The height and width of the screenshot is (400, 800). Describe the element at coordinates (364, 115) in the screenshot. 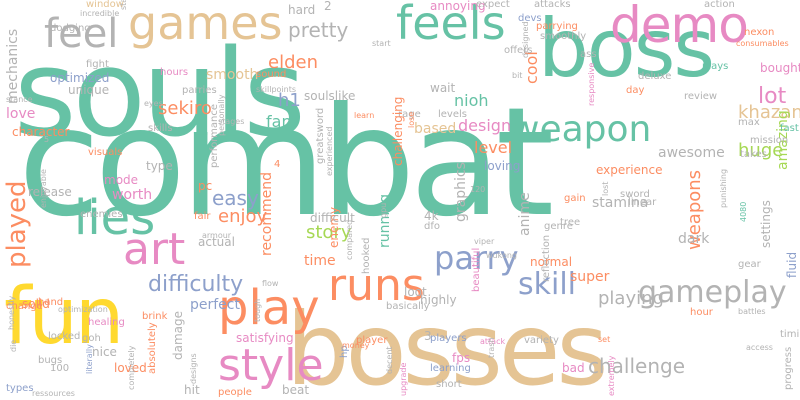

I see `word-learn: learn` at that location.